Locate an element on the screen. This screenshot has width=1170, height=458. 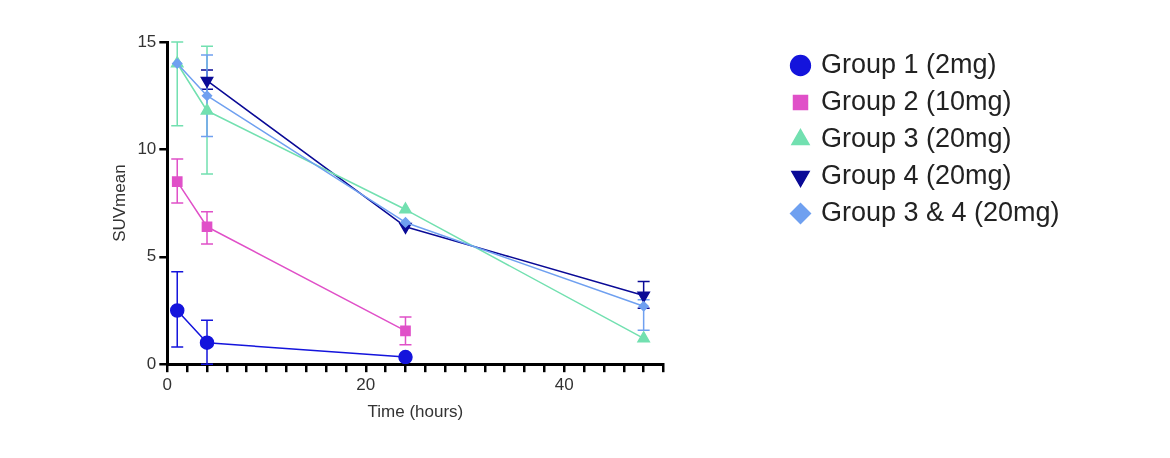
legend-label: Group 3 (20mg) is located at coordinates (916, 137).